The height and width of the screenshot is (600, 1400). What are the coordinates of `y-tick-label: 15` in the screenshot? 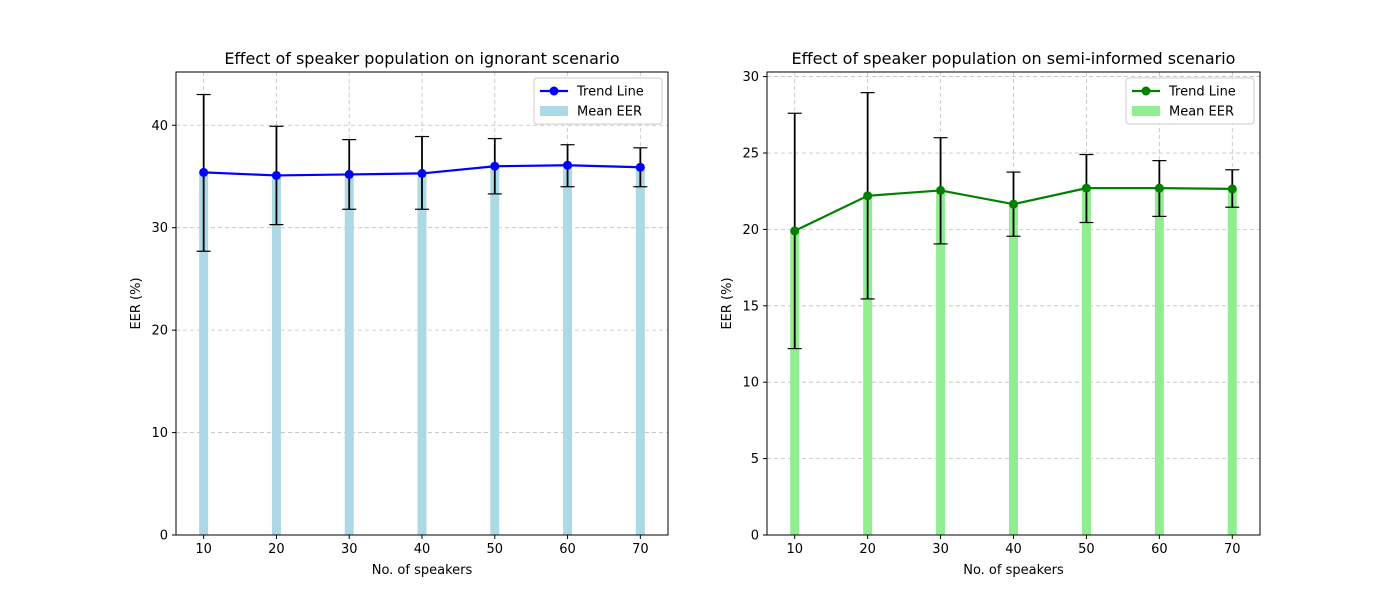 It's located at (750, 306).